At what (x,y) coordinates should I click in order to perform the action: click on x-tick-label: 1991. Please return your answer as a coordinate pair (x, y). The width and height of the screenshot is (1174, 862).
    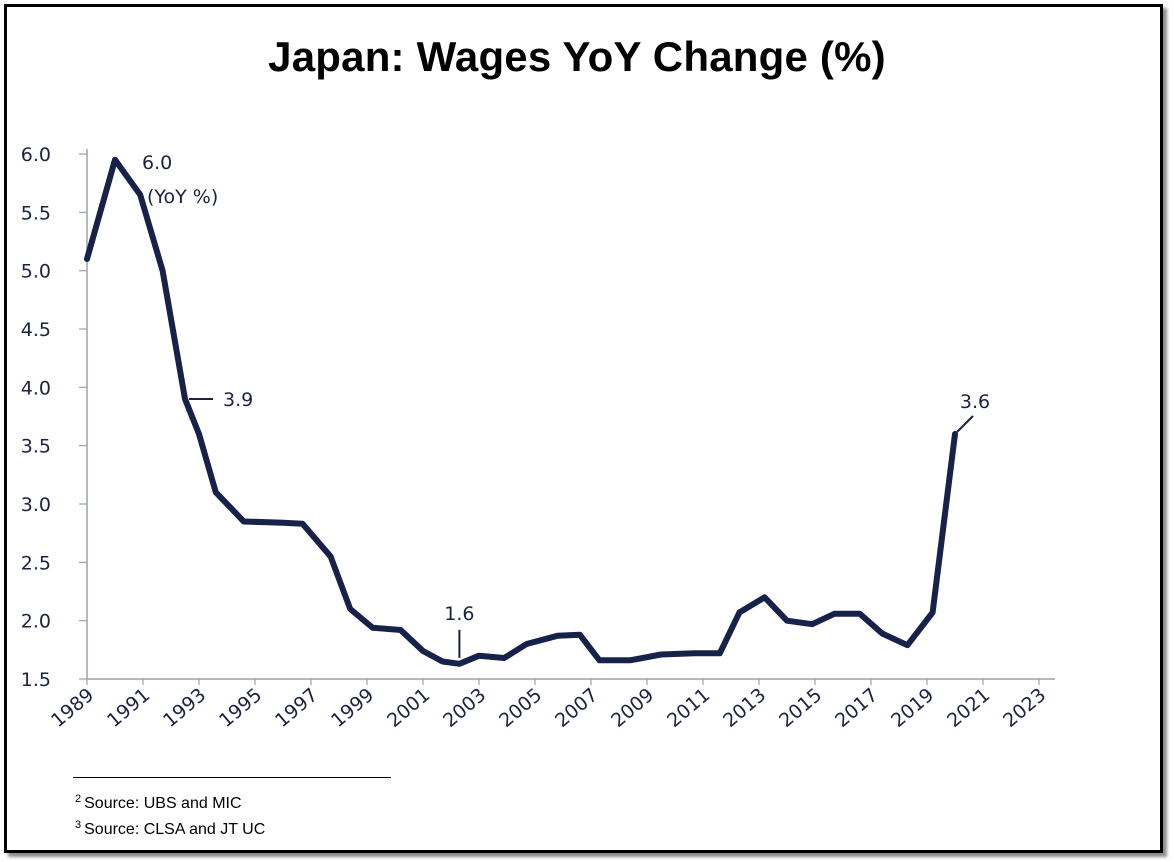
    Looking at the image, I should click on (128, 708).